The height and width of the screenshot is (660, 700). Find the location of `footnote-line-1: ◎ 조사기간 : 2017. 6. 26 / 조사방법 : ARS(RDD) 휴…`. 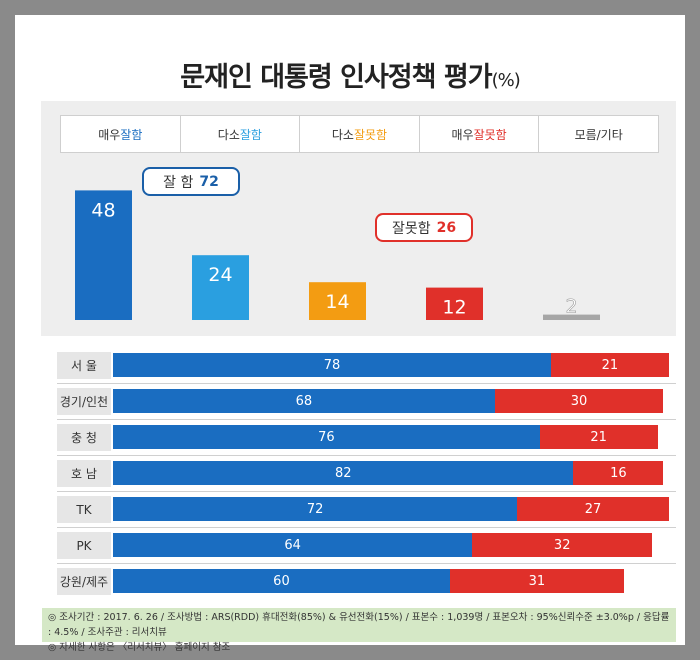

footnote-line-1: ◎ 조사기간 : 2017. 6. 26 / 조사방법 : ARS(RDD) 휴… is located at coordinates (359, 625).